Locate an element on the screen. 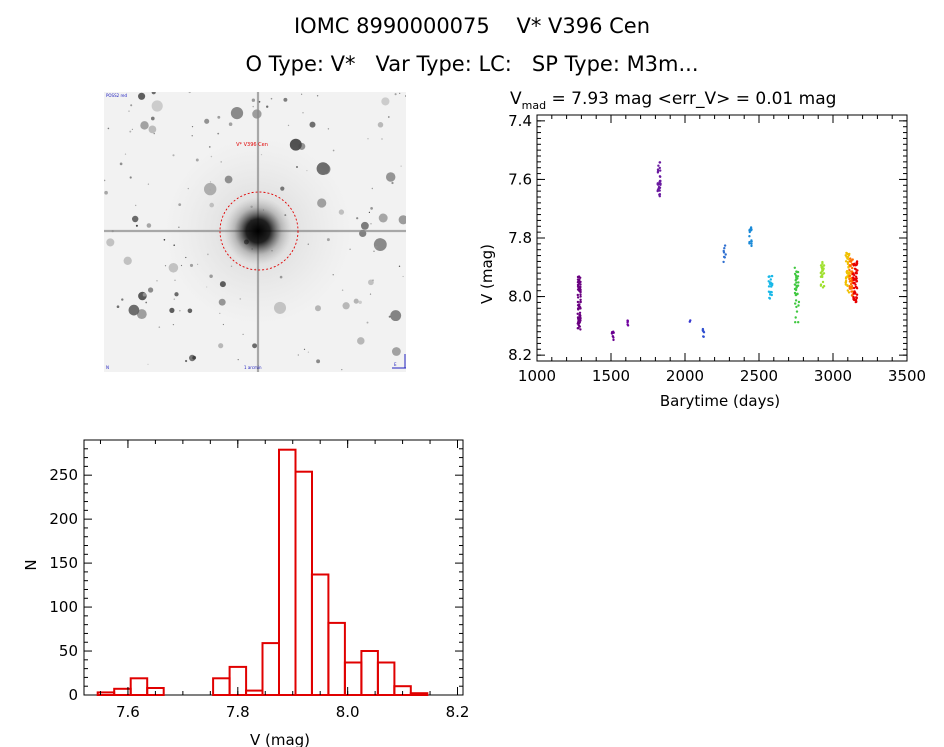 The height and width of the screenshot is (747, 944). figure-title-object: IOMC 8990000075 V* V396 Cen is located at coordinates (472, 26).